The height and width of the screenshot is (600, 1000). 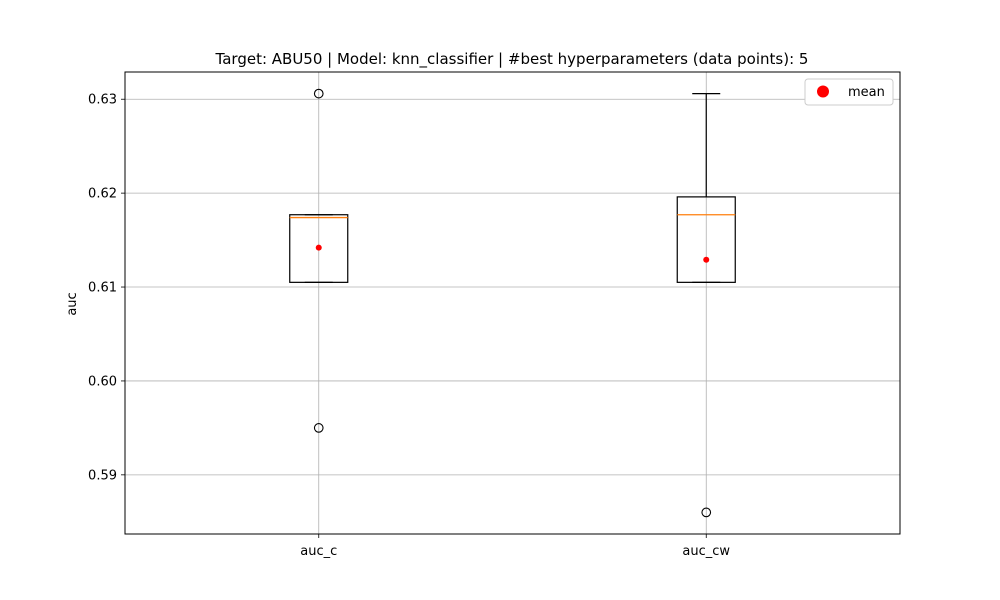 What do you see at coordinates (102, 100) in the screenshot?
I see `y-tick-label: 0.63` at bounding box center [102, 100].